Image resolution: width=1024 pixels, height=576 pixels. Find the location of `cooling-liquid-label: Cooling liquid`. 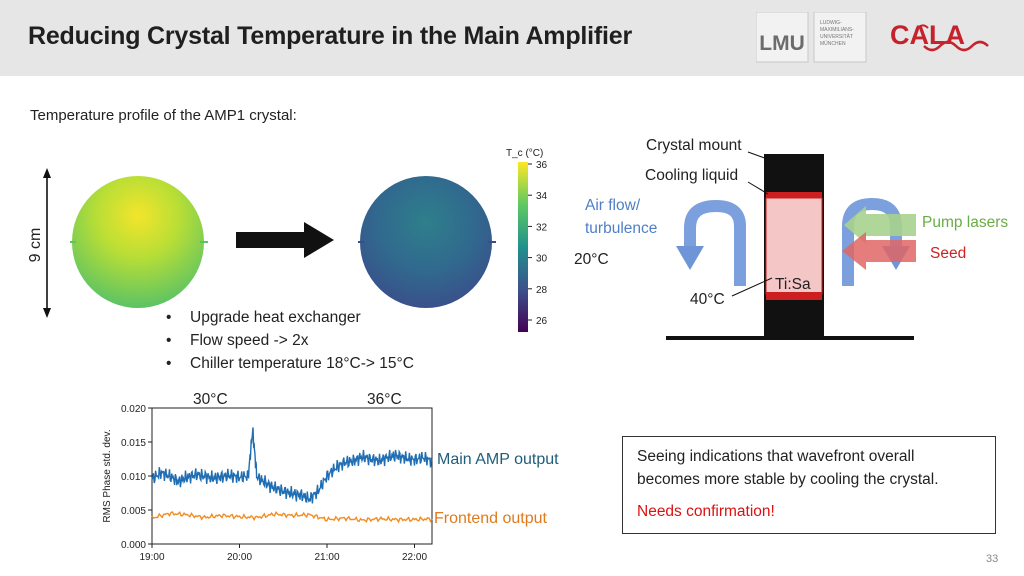

cooling-liquid-label: Cooling liquid is located at coordinates (692, 175).